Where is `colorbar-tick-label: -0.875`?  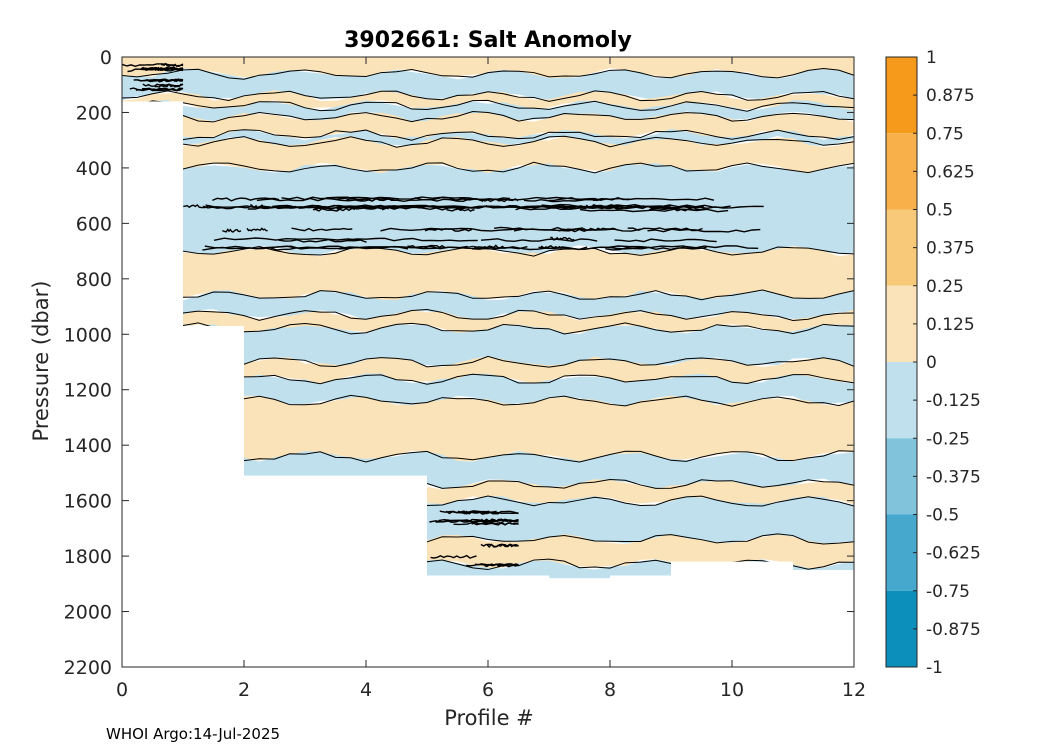 colorbar-tick-label: -0.875 is located at coordinates (953, 630).